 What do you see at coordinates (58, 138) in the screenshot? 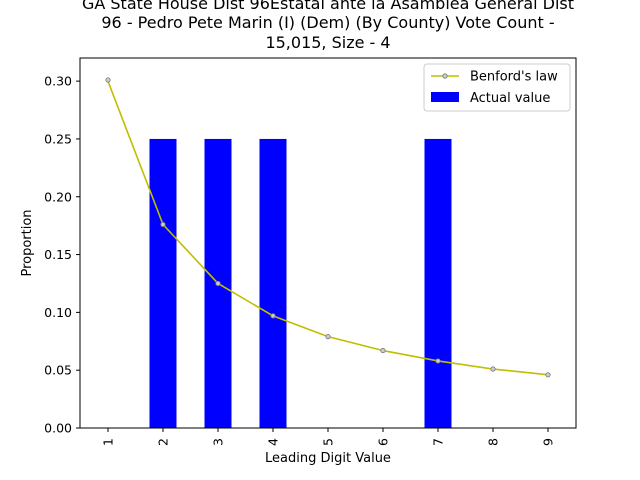
I see `y-tick-label: 0.25` at bounding box center [58, 138].